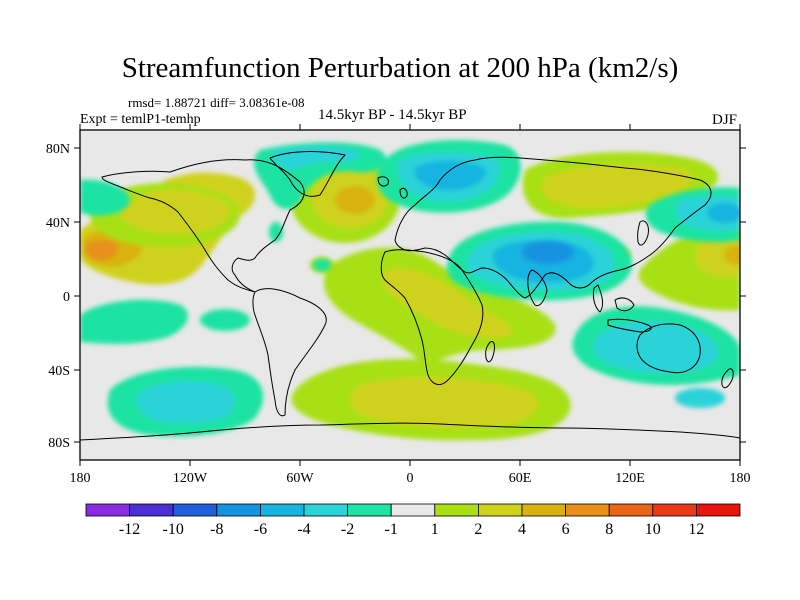 Image resolution: width=800 pixels, height=600 pixels. I want to click on lon-tick-label: 0, so click(410, 478).